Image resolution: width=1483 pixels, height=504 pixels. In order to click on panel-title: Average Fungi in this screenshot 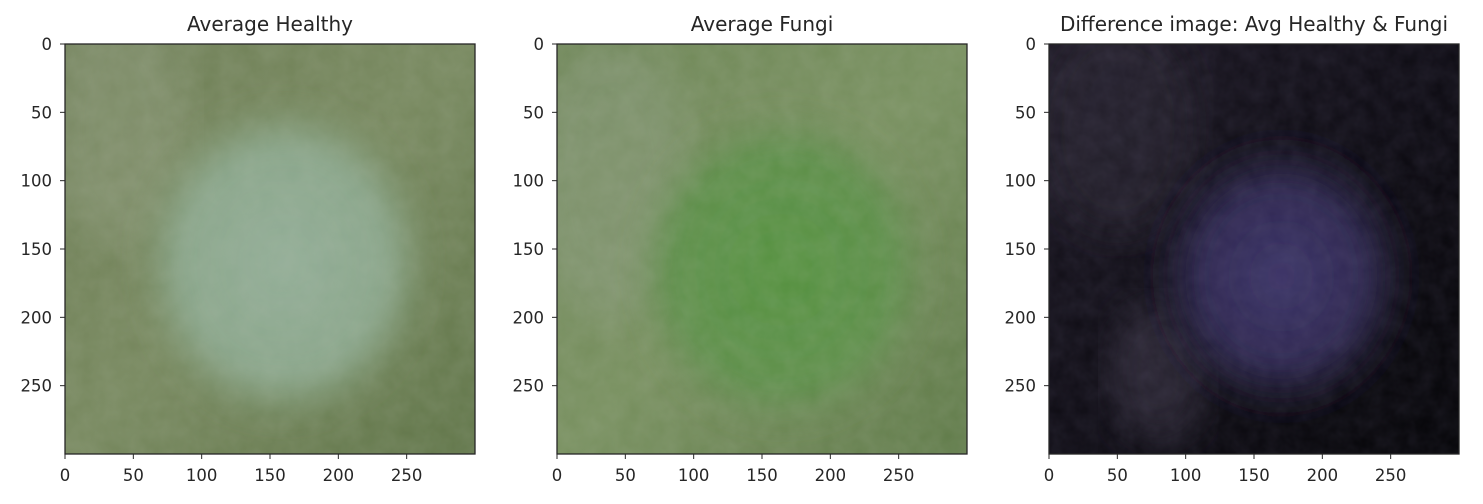, I will do `click(762, 24)`.